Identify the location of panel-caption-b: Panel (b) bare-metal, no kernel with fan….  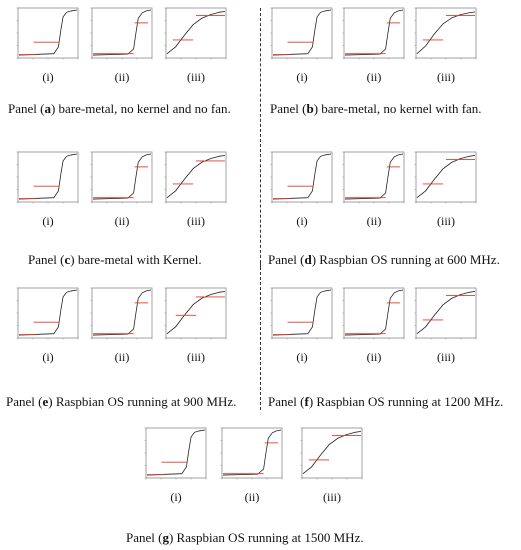
(376, 109).